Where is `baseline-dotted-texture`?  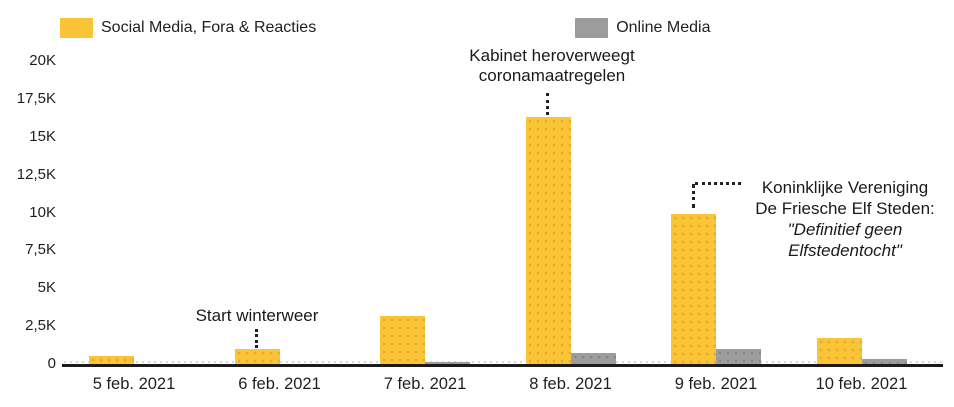 baseline-dotted-texture is located at coordinates (502, 362).